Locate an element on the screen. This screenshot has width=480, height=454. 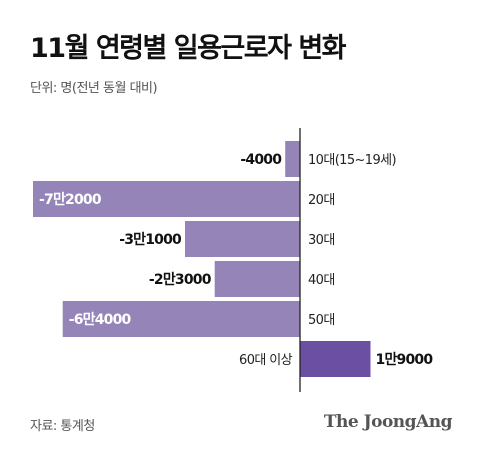
value-label-5: 1만9000 is located at coordinates (405, 360).